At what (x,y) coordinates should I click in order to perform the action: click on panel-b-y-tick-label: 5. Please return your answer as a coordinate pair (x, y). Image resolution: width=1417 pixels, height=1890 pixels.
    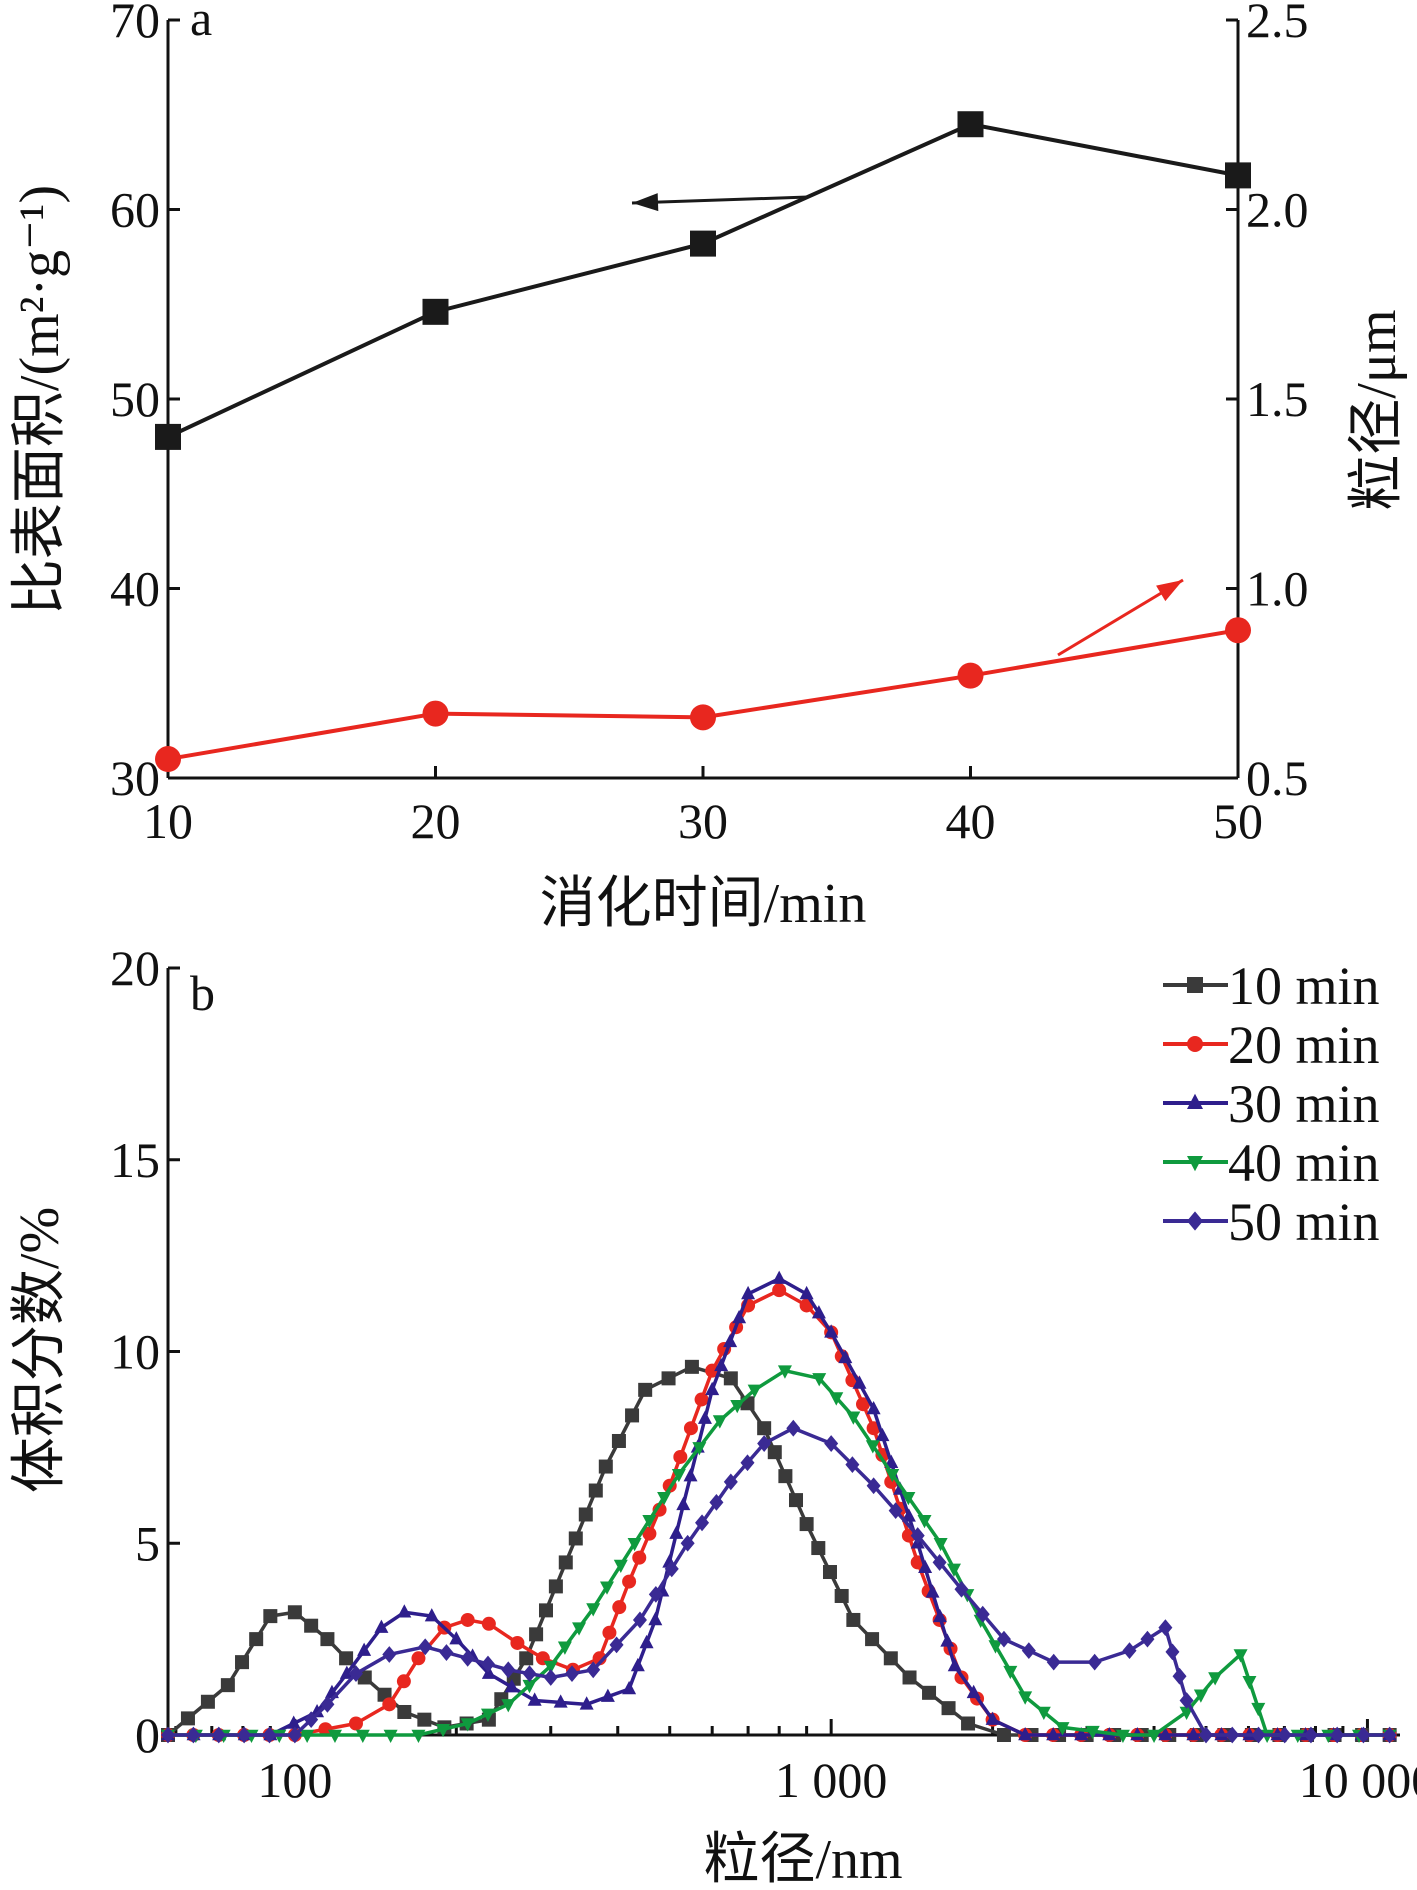
    Looking at the image, I should click on (147, 1543).